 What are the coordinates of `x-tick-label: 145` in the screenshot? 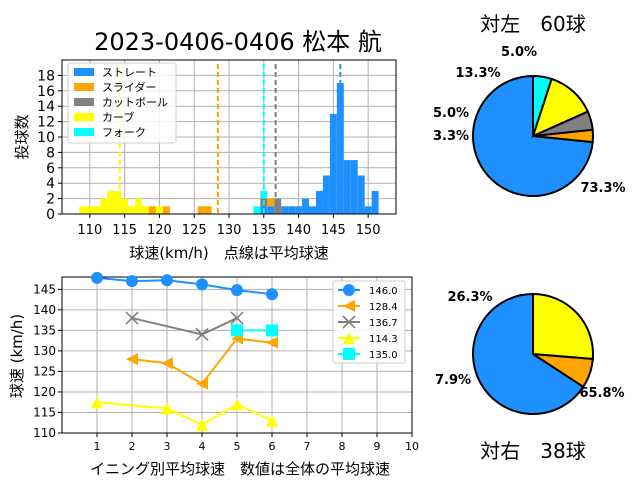 It's located at (333, 230).